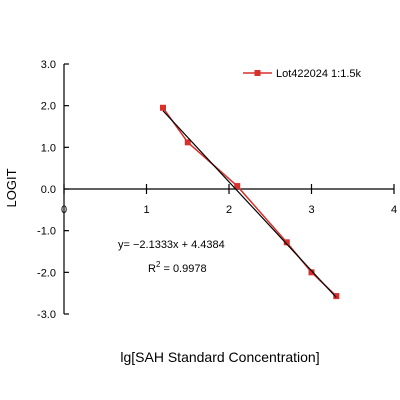 The width and height of the screenshot is (400, 400). I want to click on y-tick-label: 2.0, so click(48, 107).